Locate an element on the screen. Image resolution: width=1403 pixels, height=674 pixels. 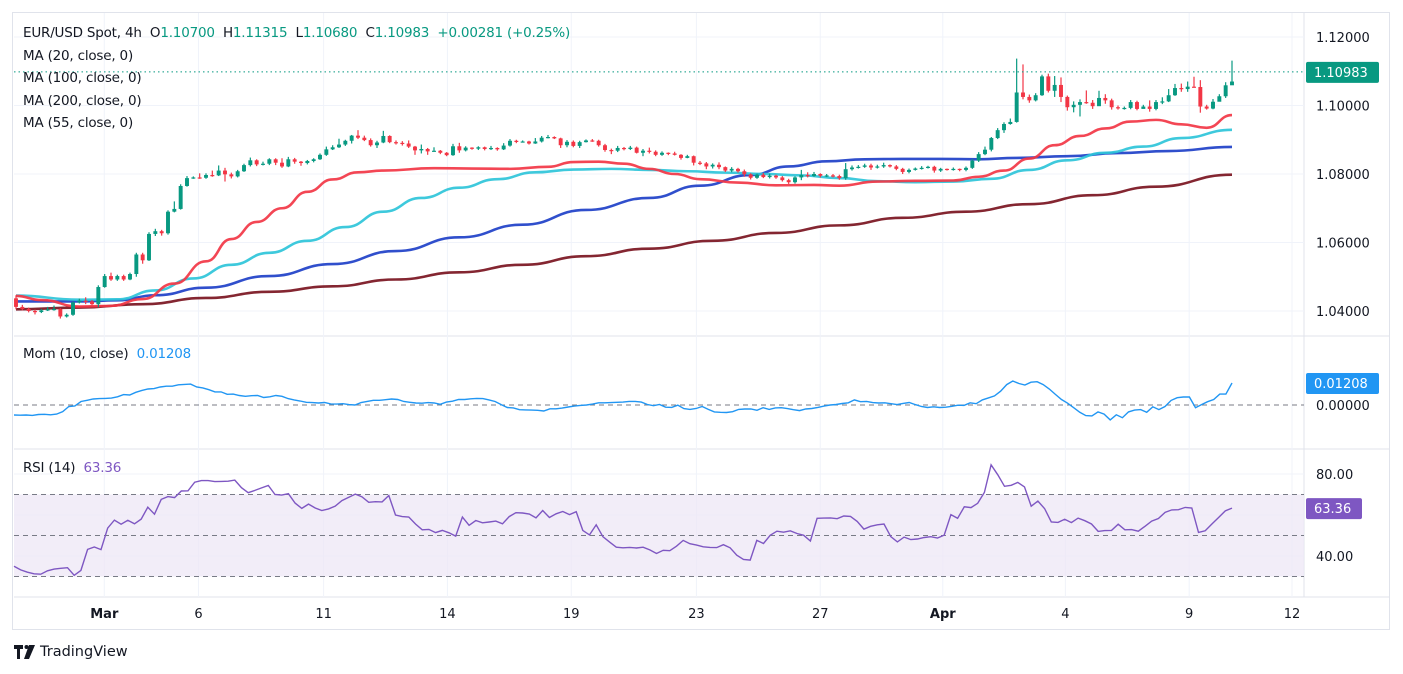
momentum-group is located at coordinates (658, 400).